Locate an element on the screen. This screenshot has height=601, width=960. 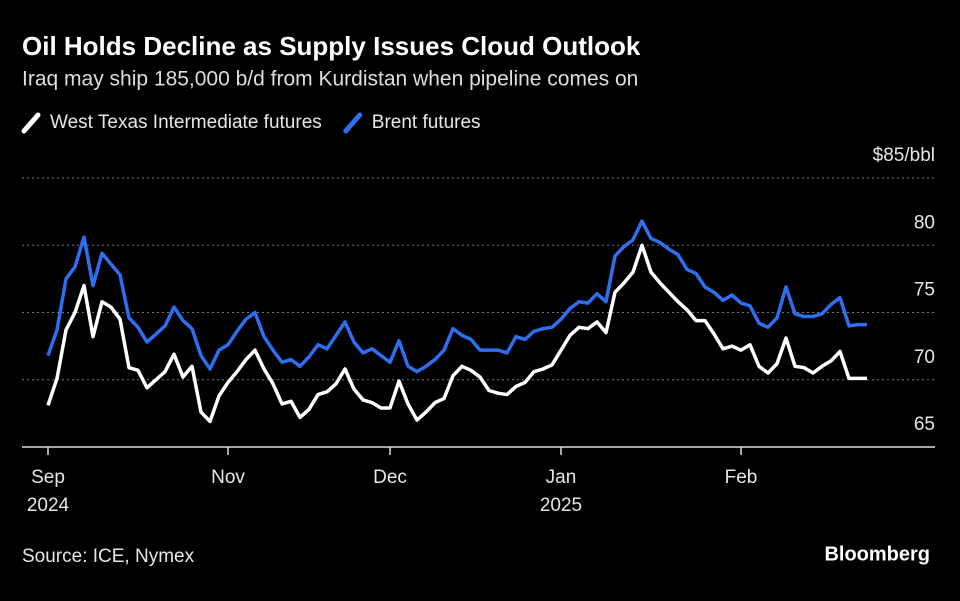
x-tick-label: Feb is located at coordinates (741, 477).